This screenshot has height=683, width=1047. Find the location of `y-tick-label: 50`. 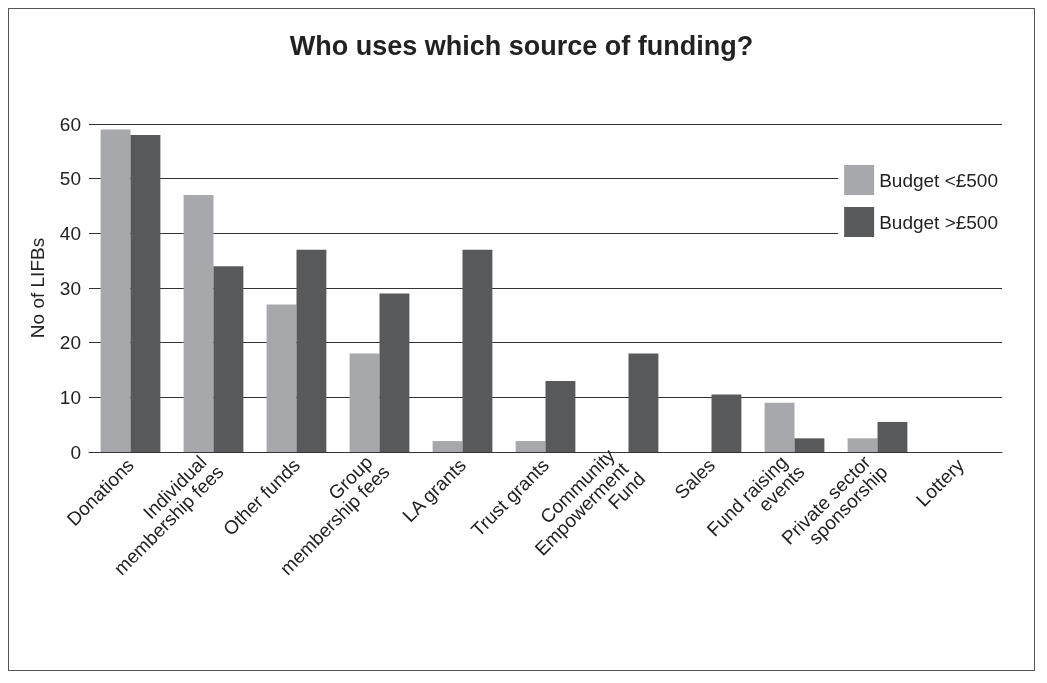

y-tick-label: 50 is located at coordinates (70, 179).